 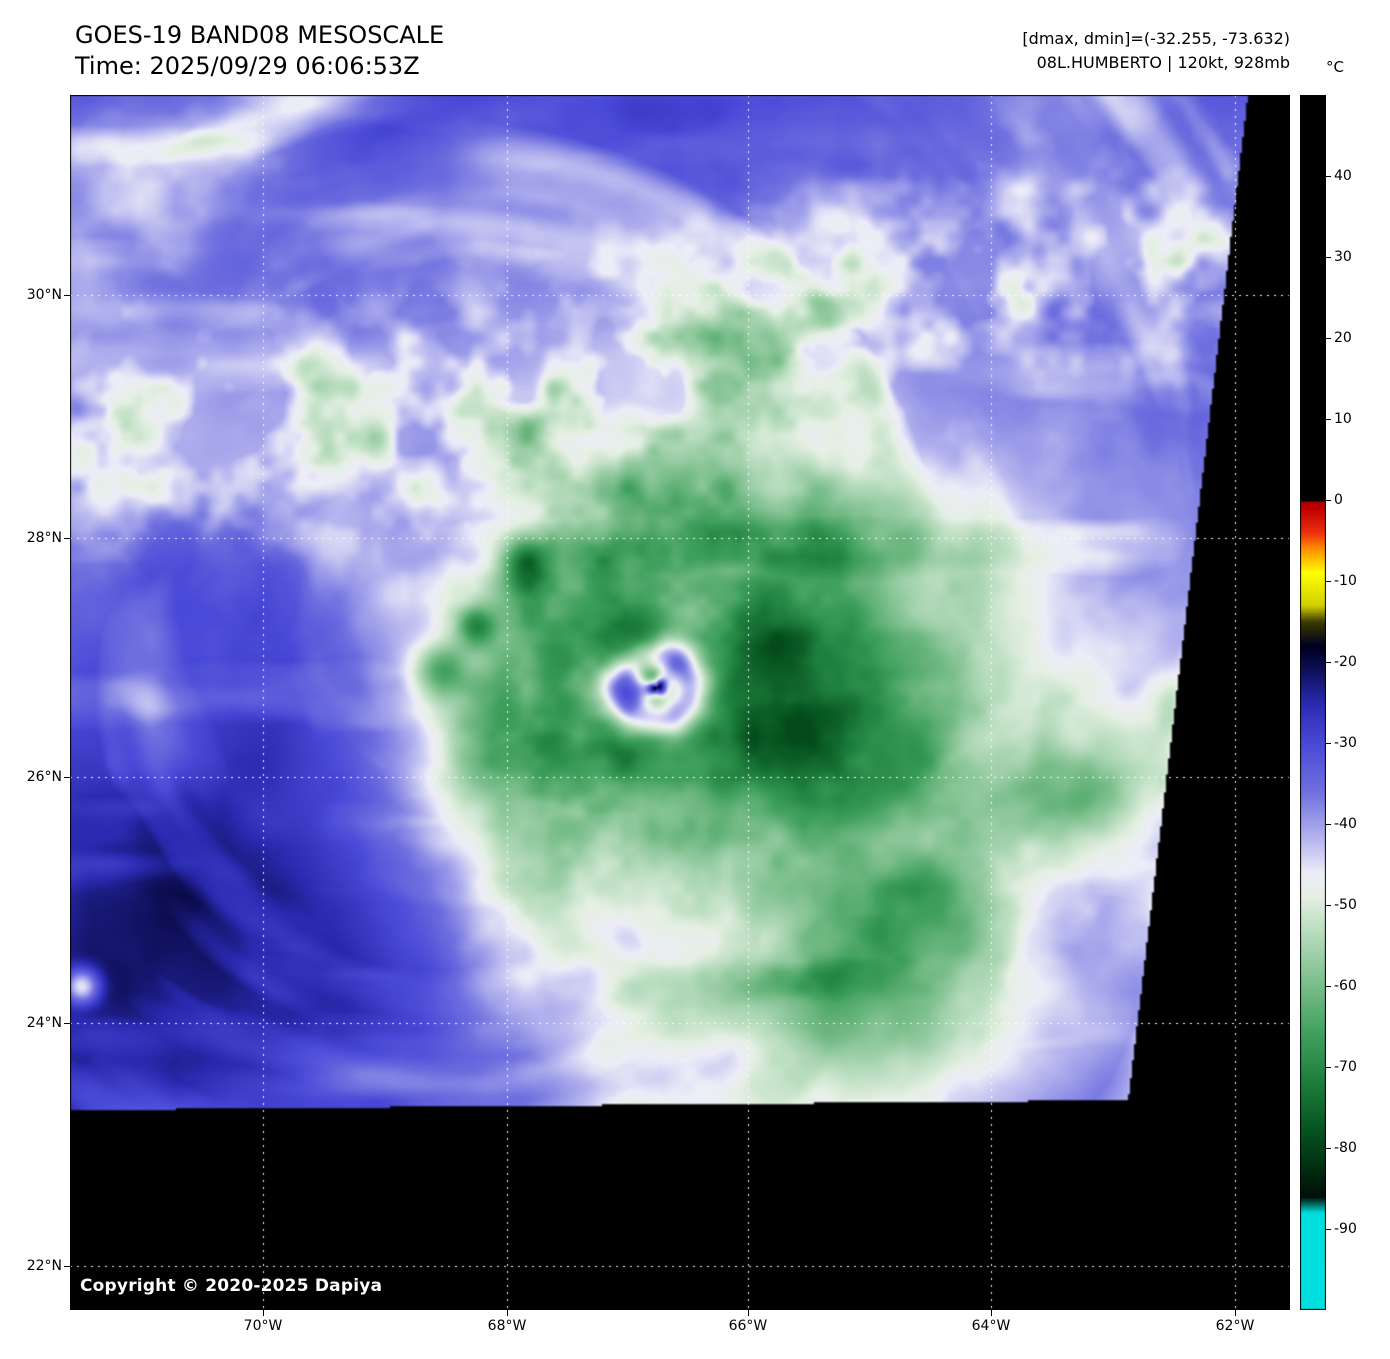 I want to click on colorbar-tick-label: 20, so click(x=1343, y=338).